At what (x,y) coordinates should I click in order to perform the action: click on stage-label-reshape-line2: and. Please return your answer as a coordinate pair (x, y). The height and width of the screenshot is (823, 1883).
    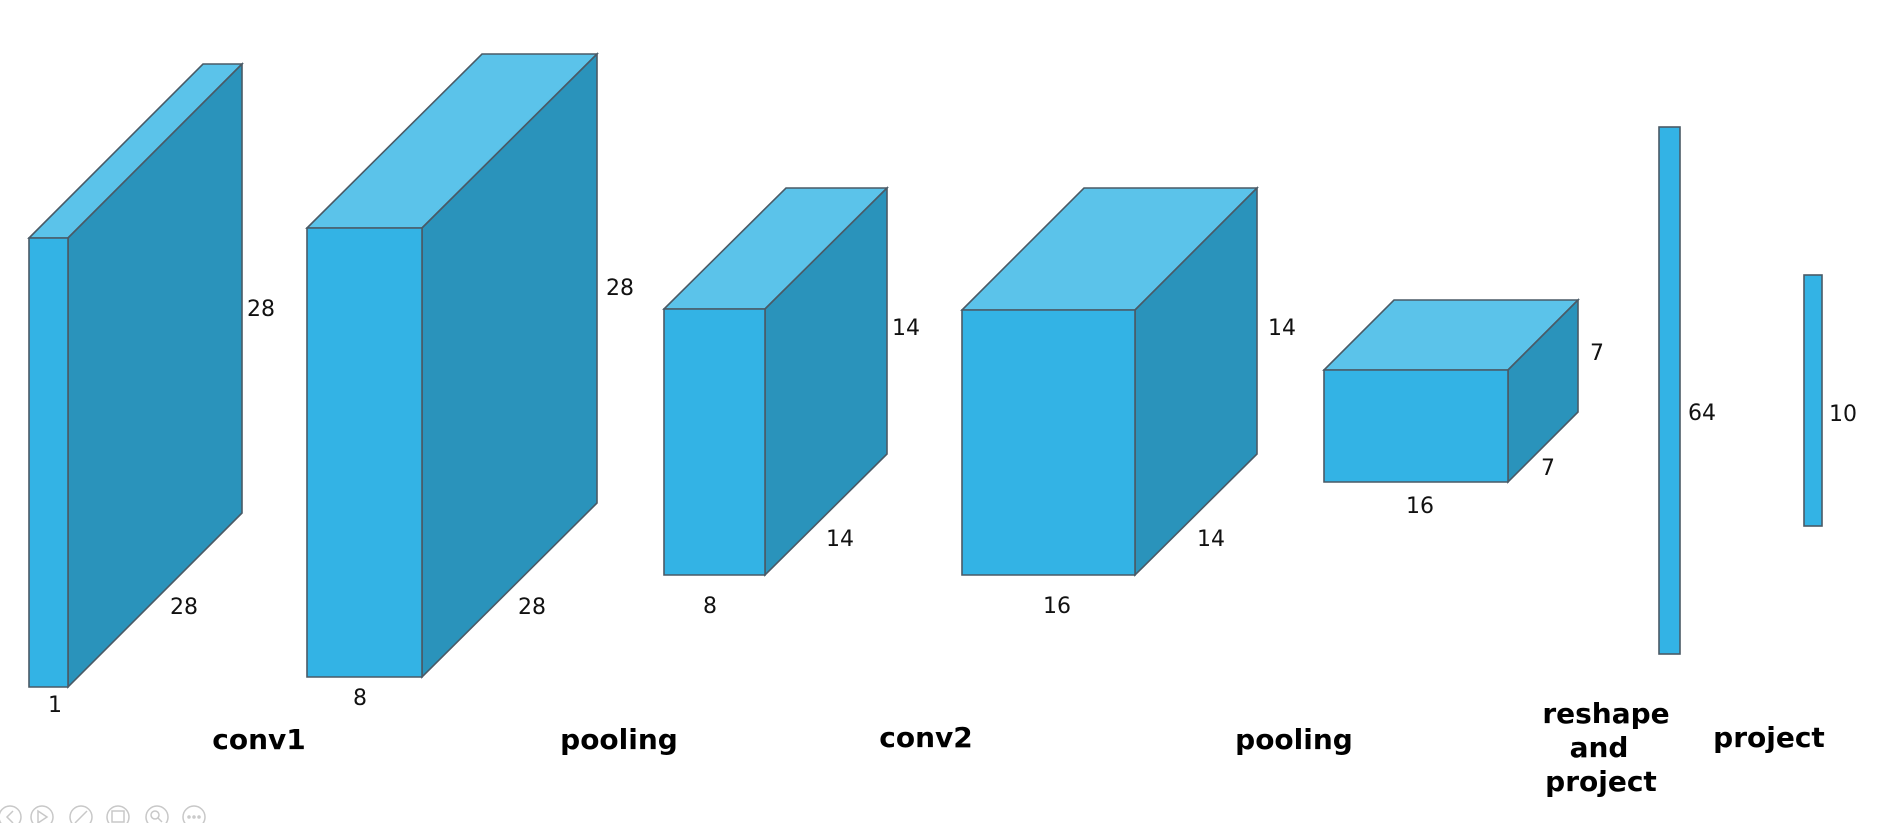
    Looking at the image, I should click on (1599, 747).